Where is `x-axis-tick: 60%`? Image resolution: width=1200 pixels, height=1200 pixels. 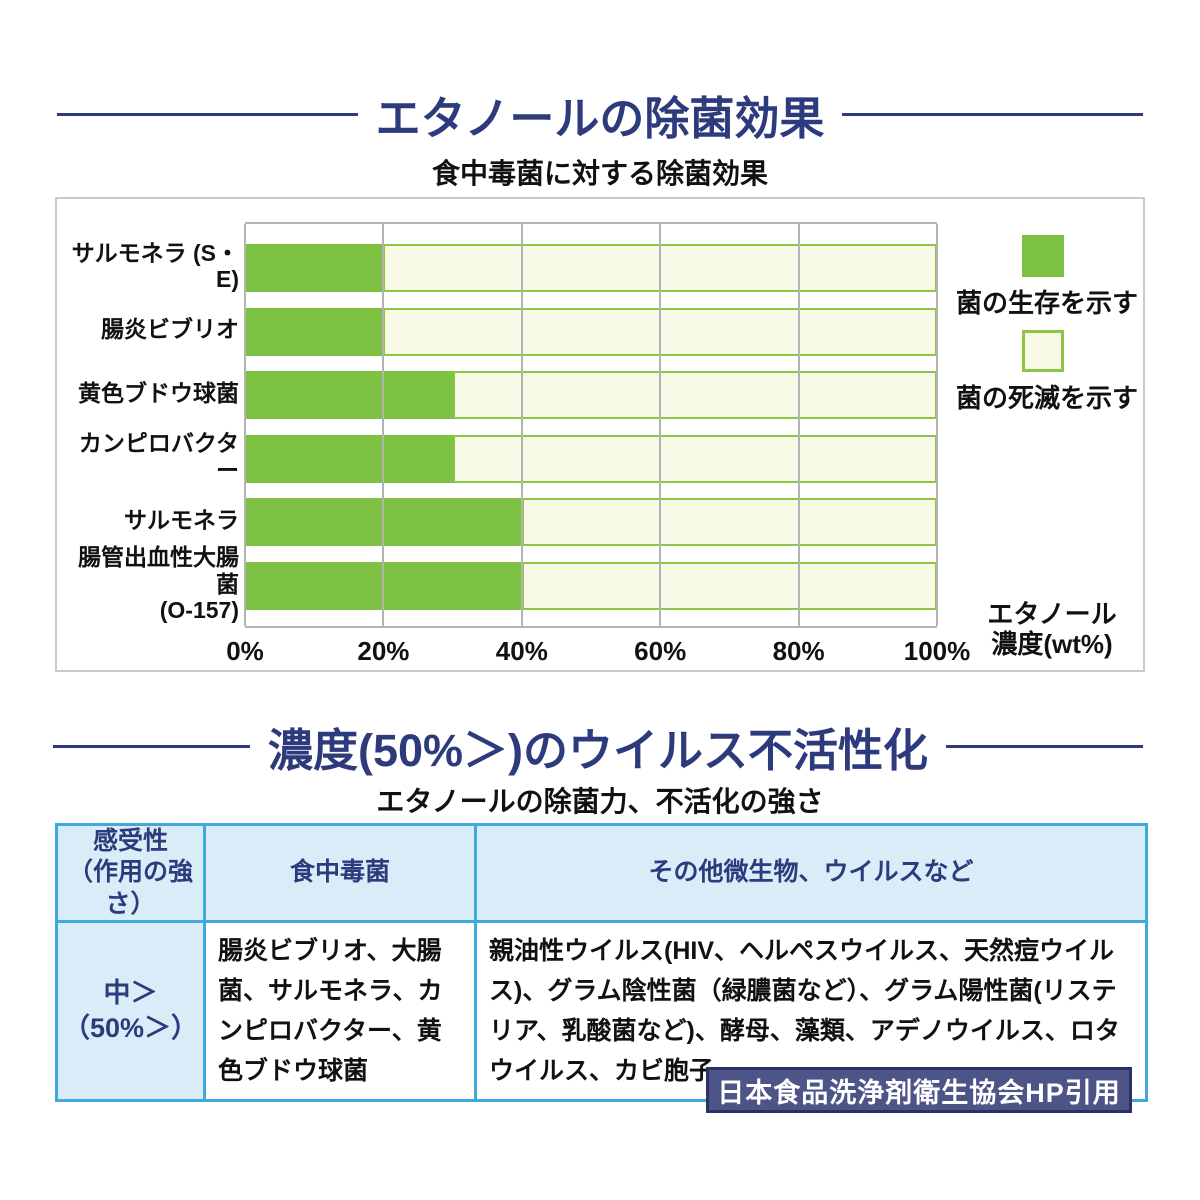
x-axis-tick: 60% is located at coordinates (660, 651).